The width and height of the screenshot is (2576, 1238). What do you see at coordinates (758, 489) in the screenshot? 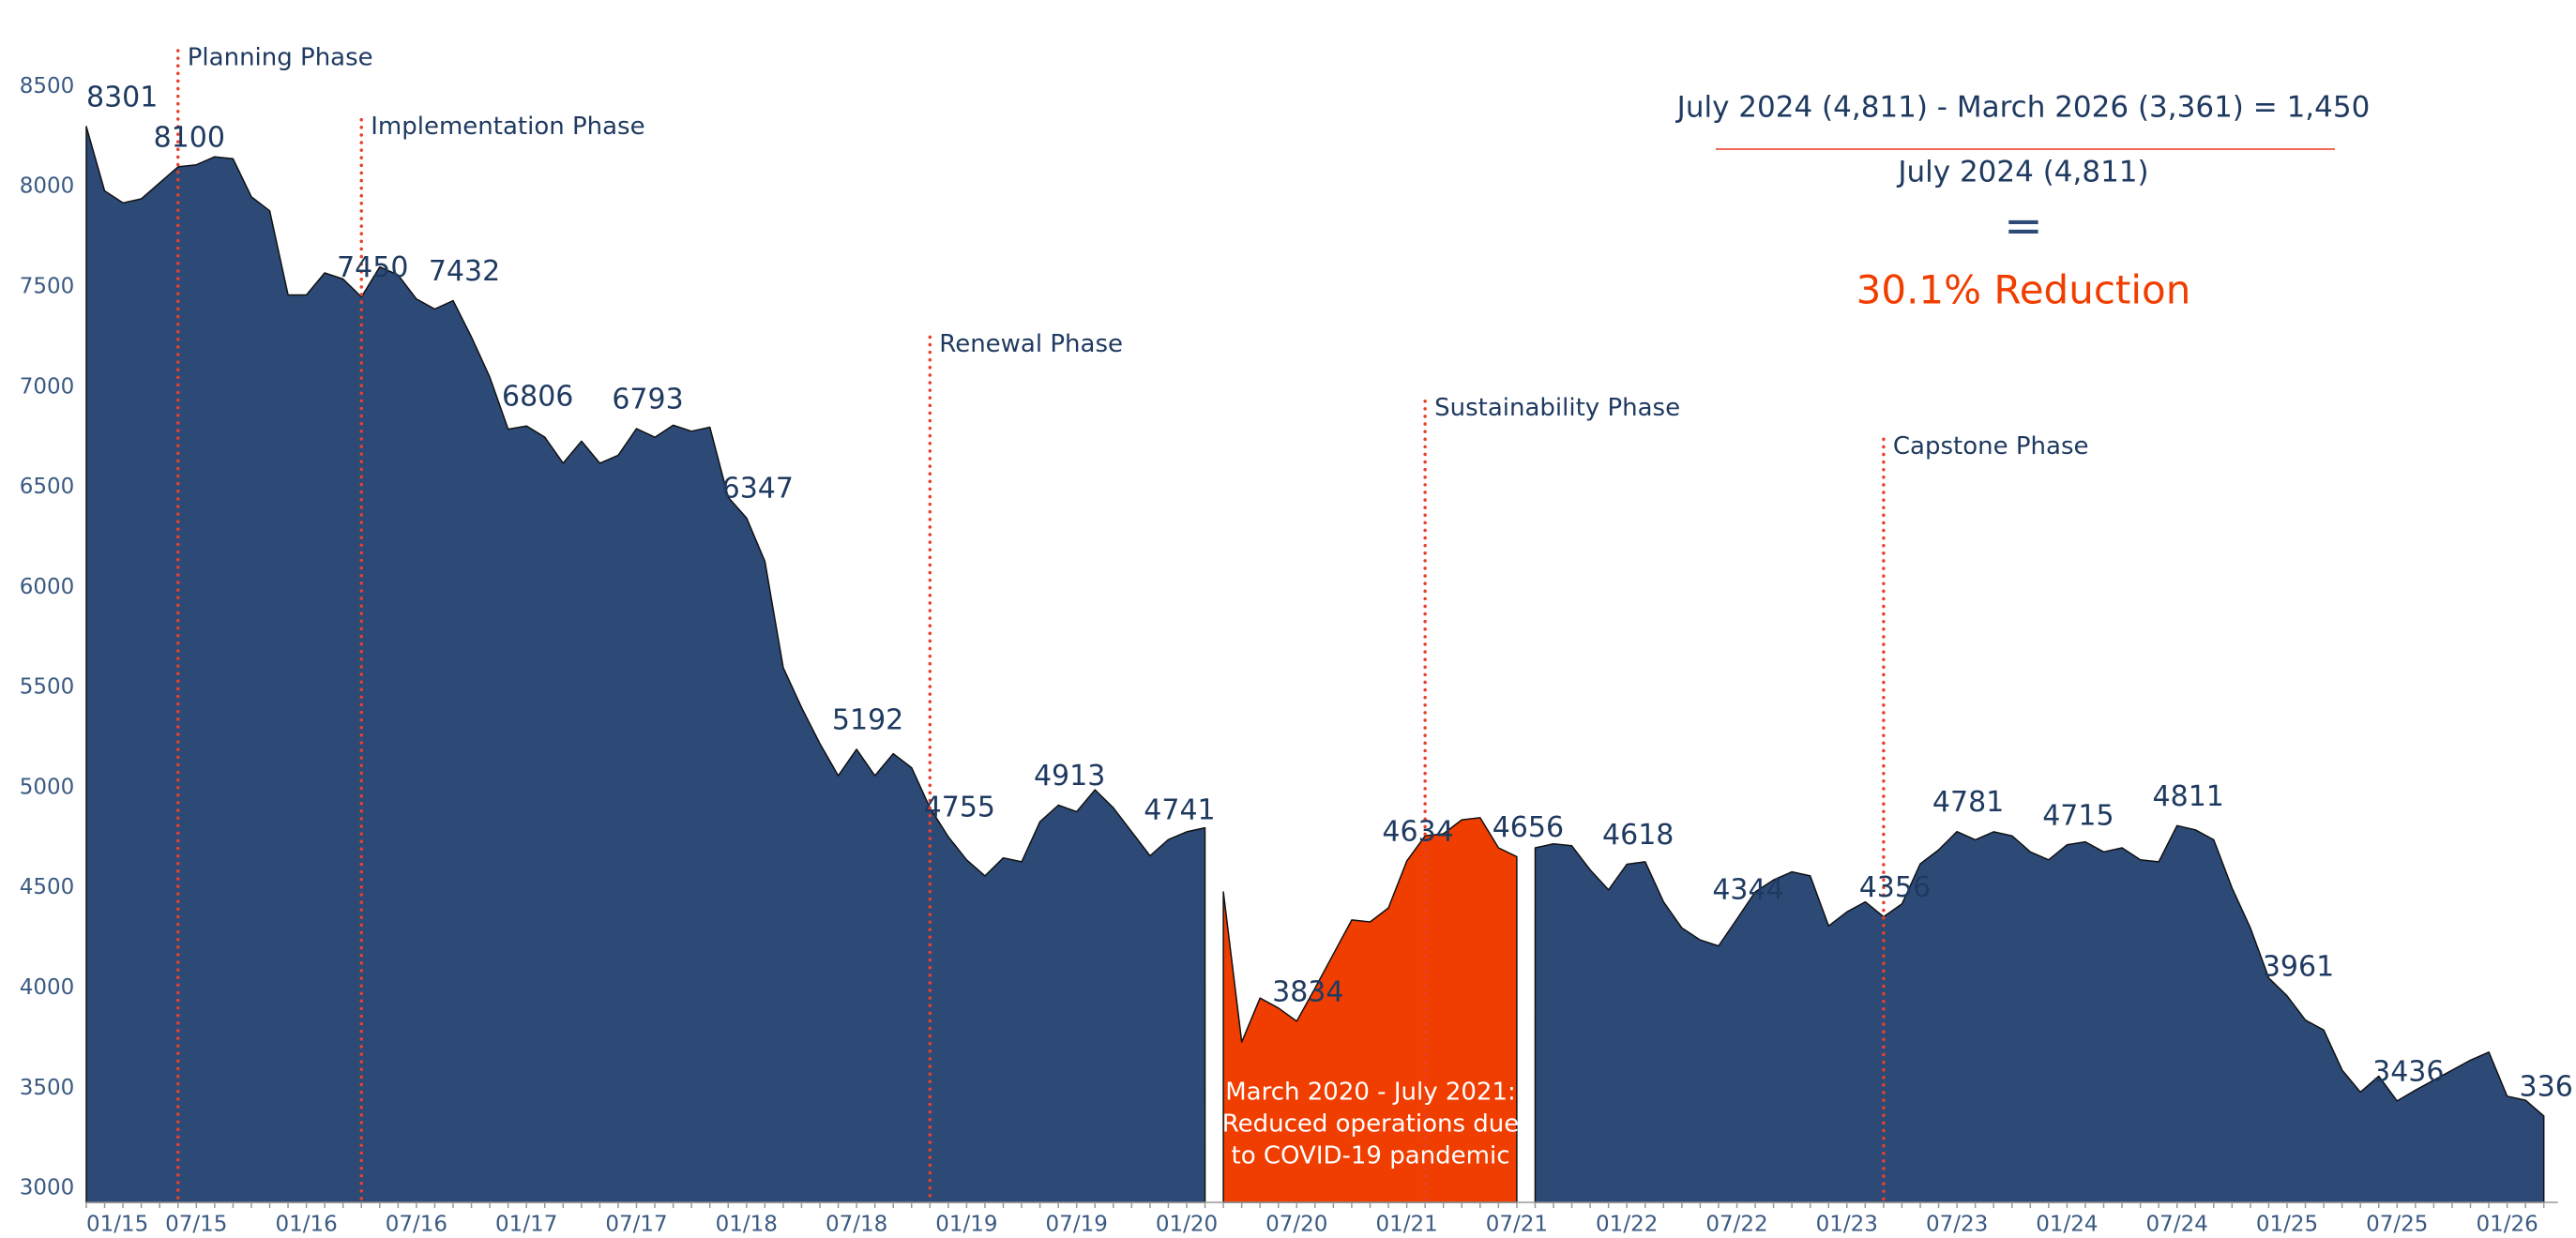
I see `value-label: 6347` at bounding box center [758, 489].